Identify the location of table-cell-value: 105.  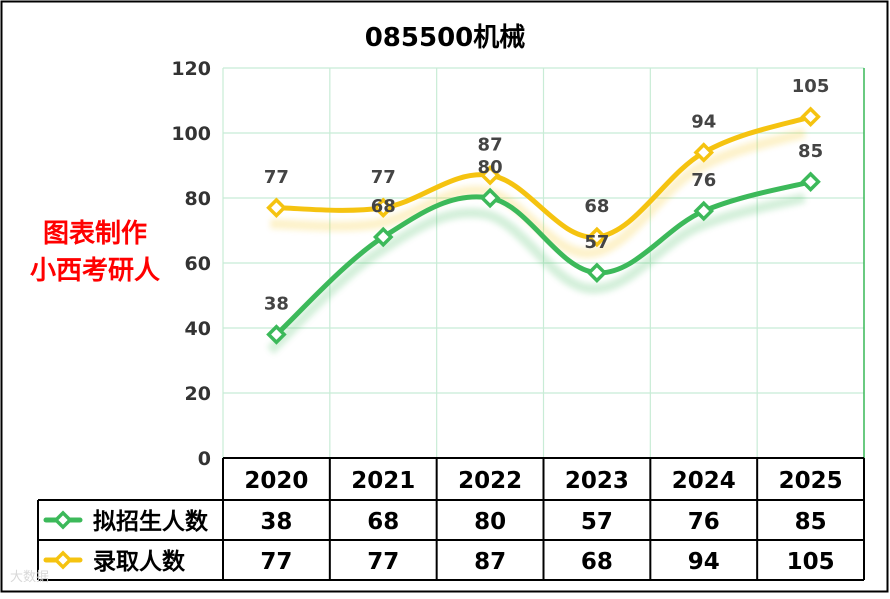
(811, 562).